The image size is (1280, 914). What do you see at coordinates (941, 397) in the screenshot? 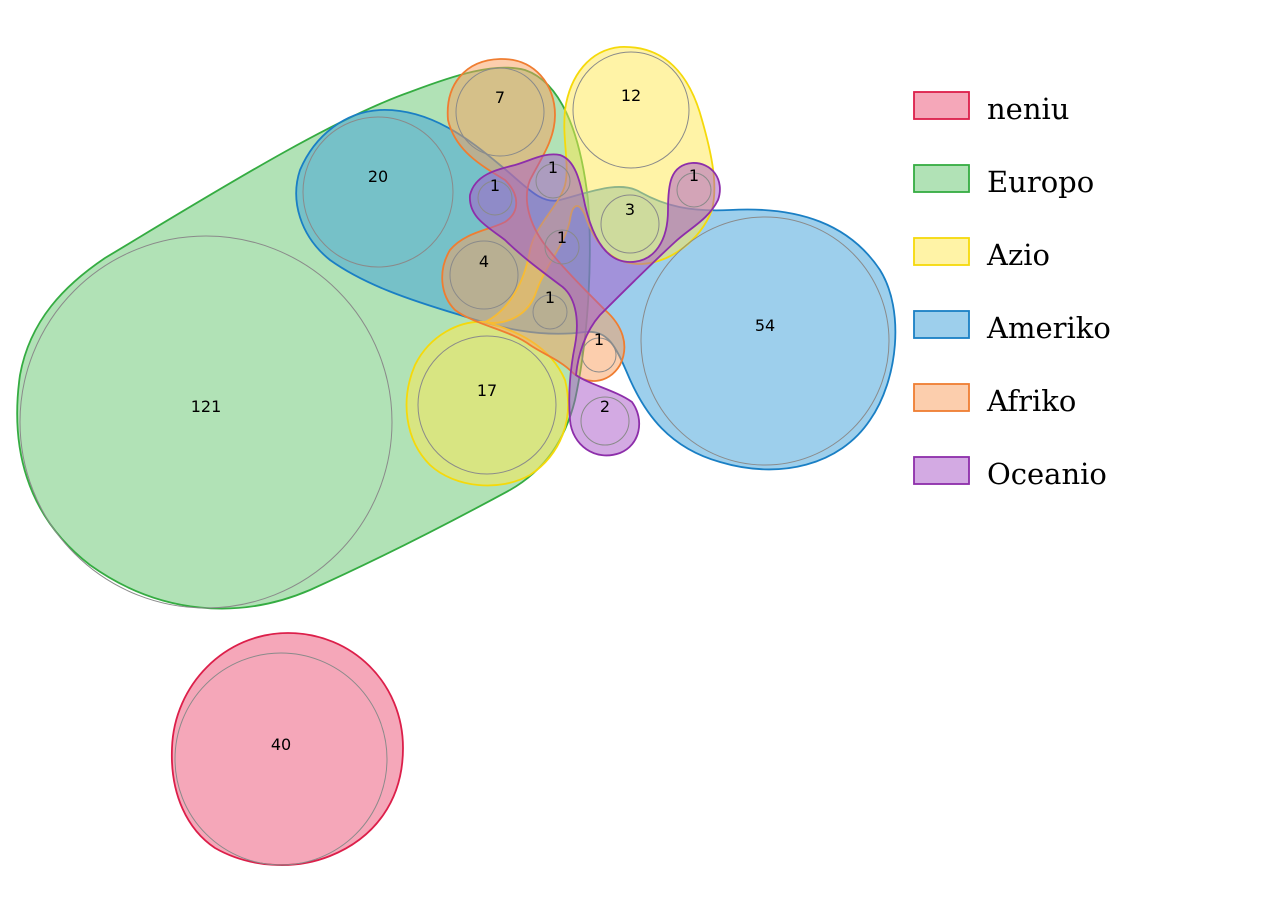
I see `legend-swatch-afriko` at bounding box center [941, 397].